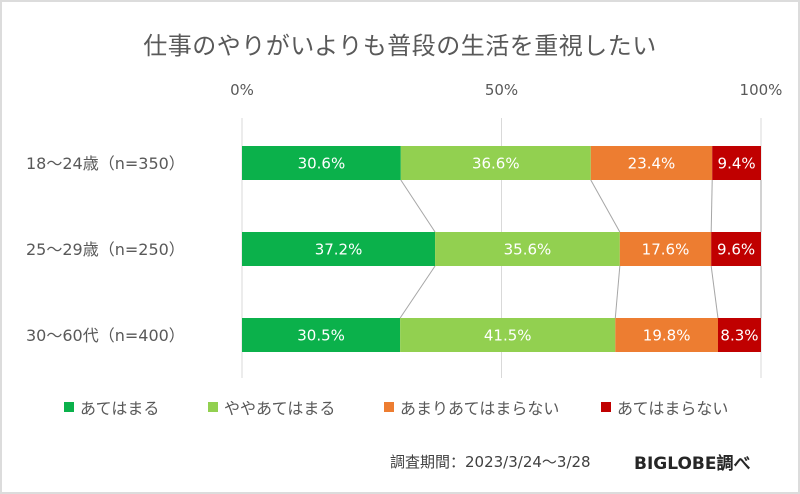  I want to click on source-credit: BIGLOBE調べ, so click(692, 464).